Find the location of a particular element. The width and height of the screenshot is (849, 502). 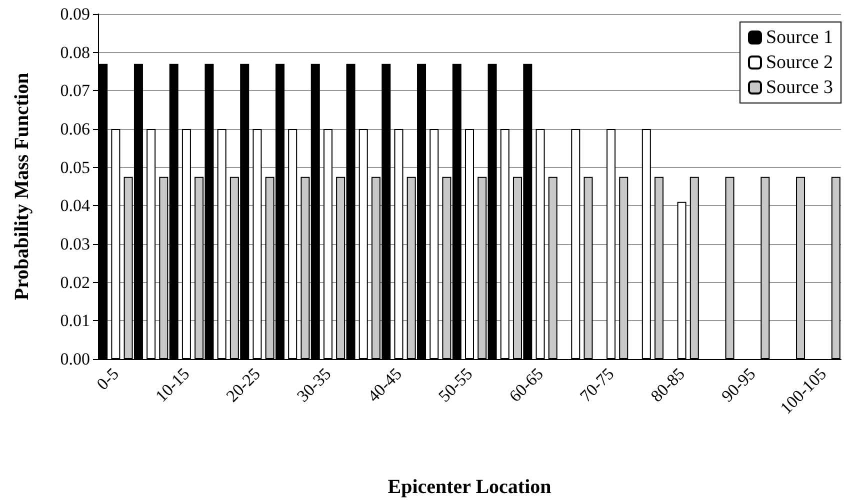

legend-label: Source 1 is located at coordinates (800, 37).